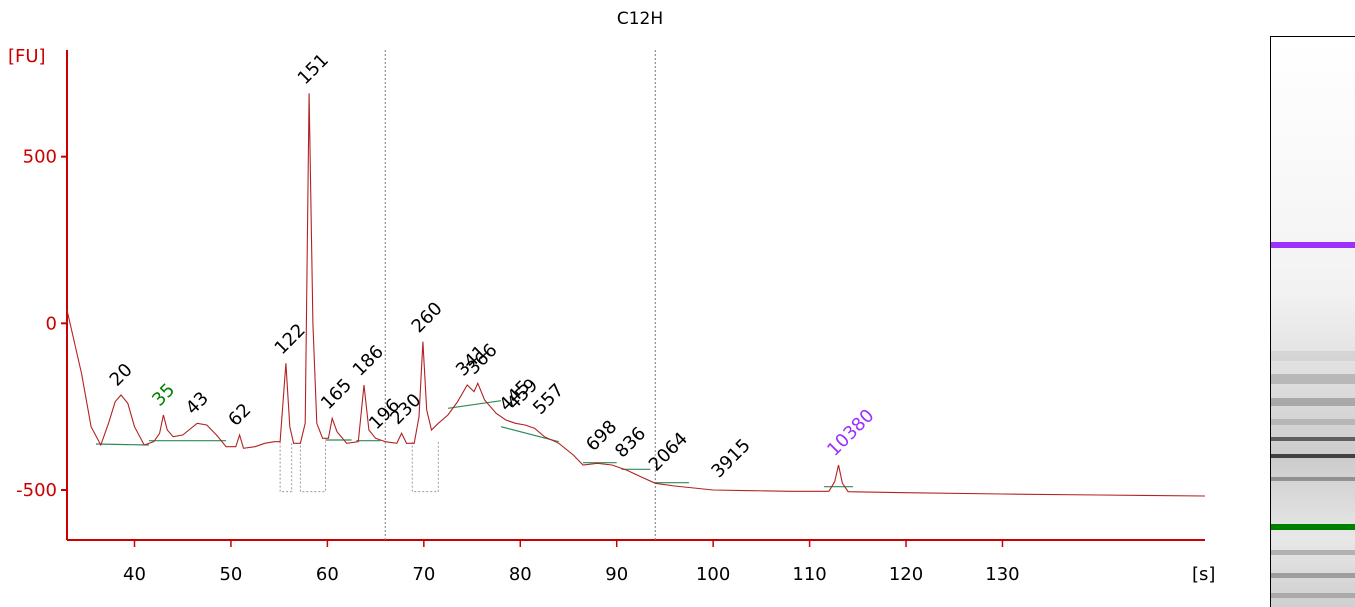  What do you see at coordinates (906, 574) in the screenshot?
I see `x-tick-label: 120` at bounding box center [906, 574].